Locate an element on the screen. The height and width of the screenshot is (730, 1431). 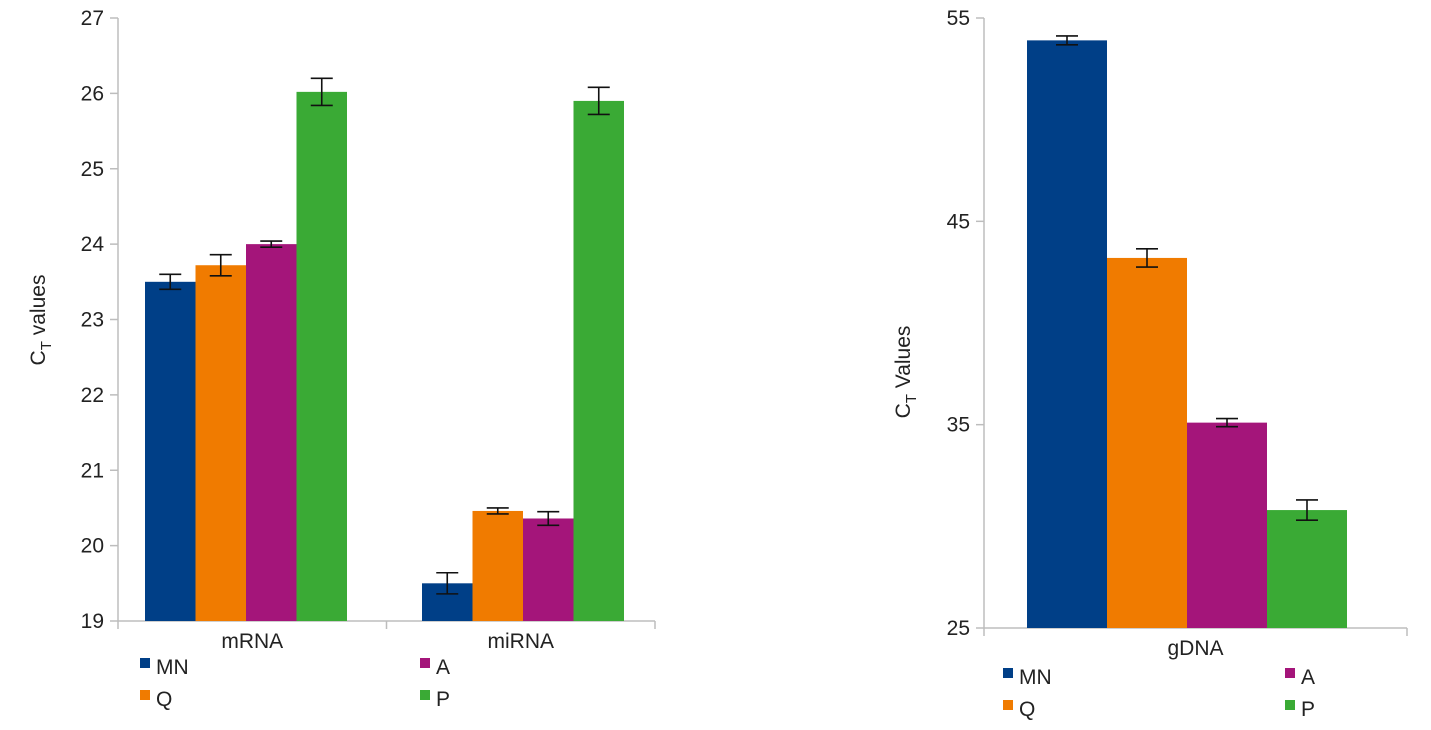
bar-p-gdna is located at coordinates (1307, 569).